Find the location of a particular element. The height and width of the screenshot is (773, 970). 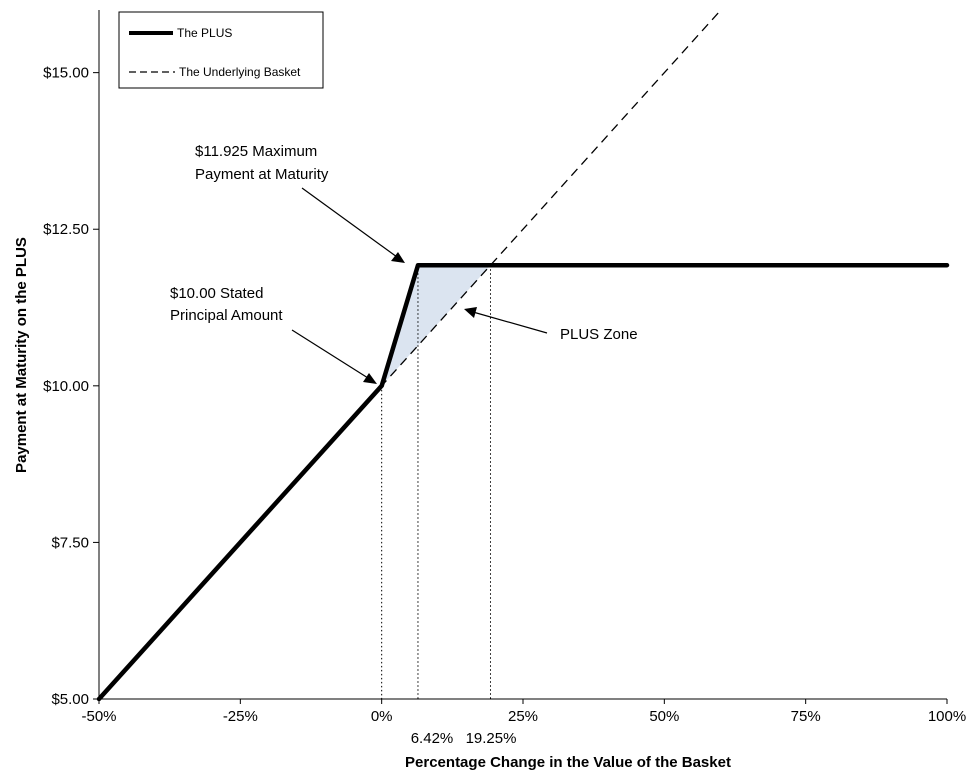

y-axis-title: Payment at Maturity on the PLUS is located at coordinates (21, 355).